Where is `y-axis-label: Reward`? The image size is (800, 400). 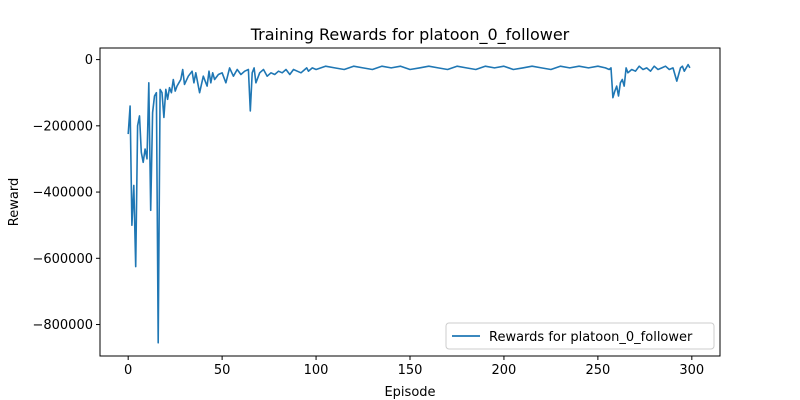
y-axis-label: Reward is located at coordinates (14, 202).